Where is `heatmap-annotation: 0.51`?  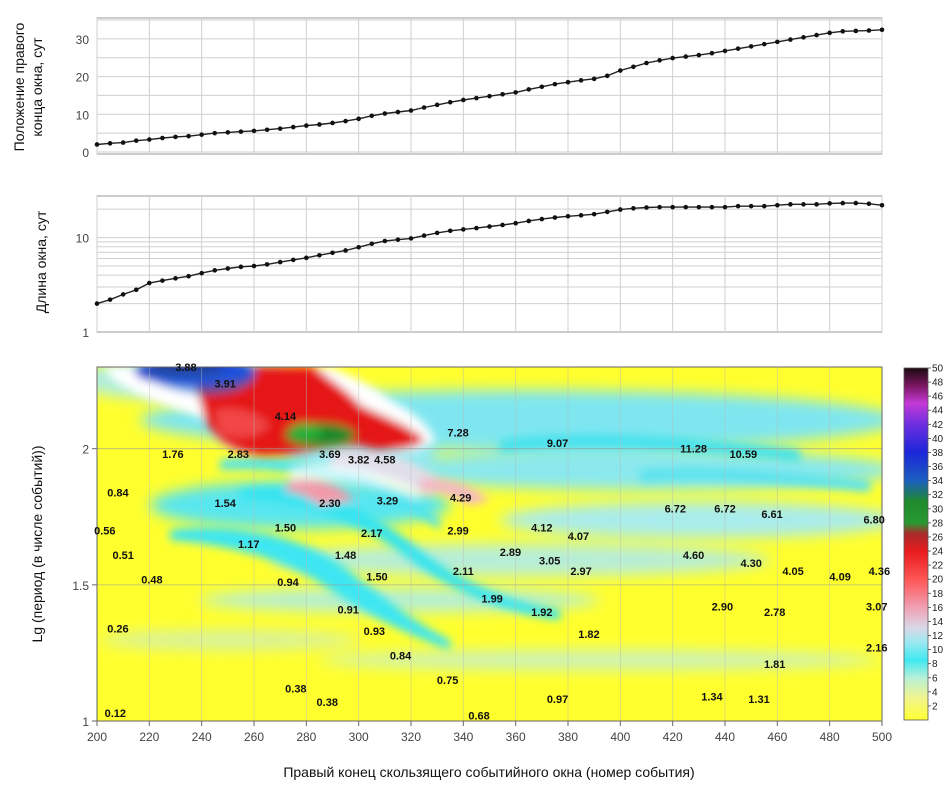
heatmap-annotation: 0.51 is located at coordinates (122, 556).